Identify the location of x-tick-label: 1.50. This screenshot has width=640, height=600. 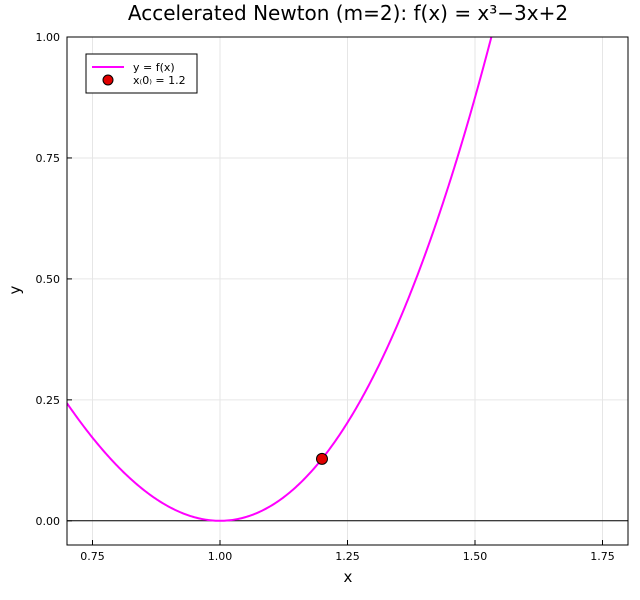
(475, 556).